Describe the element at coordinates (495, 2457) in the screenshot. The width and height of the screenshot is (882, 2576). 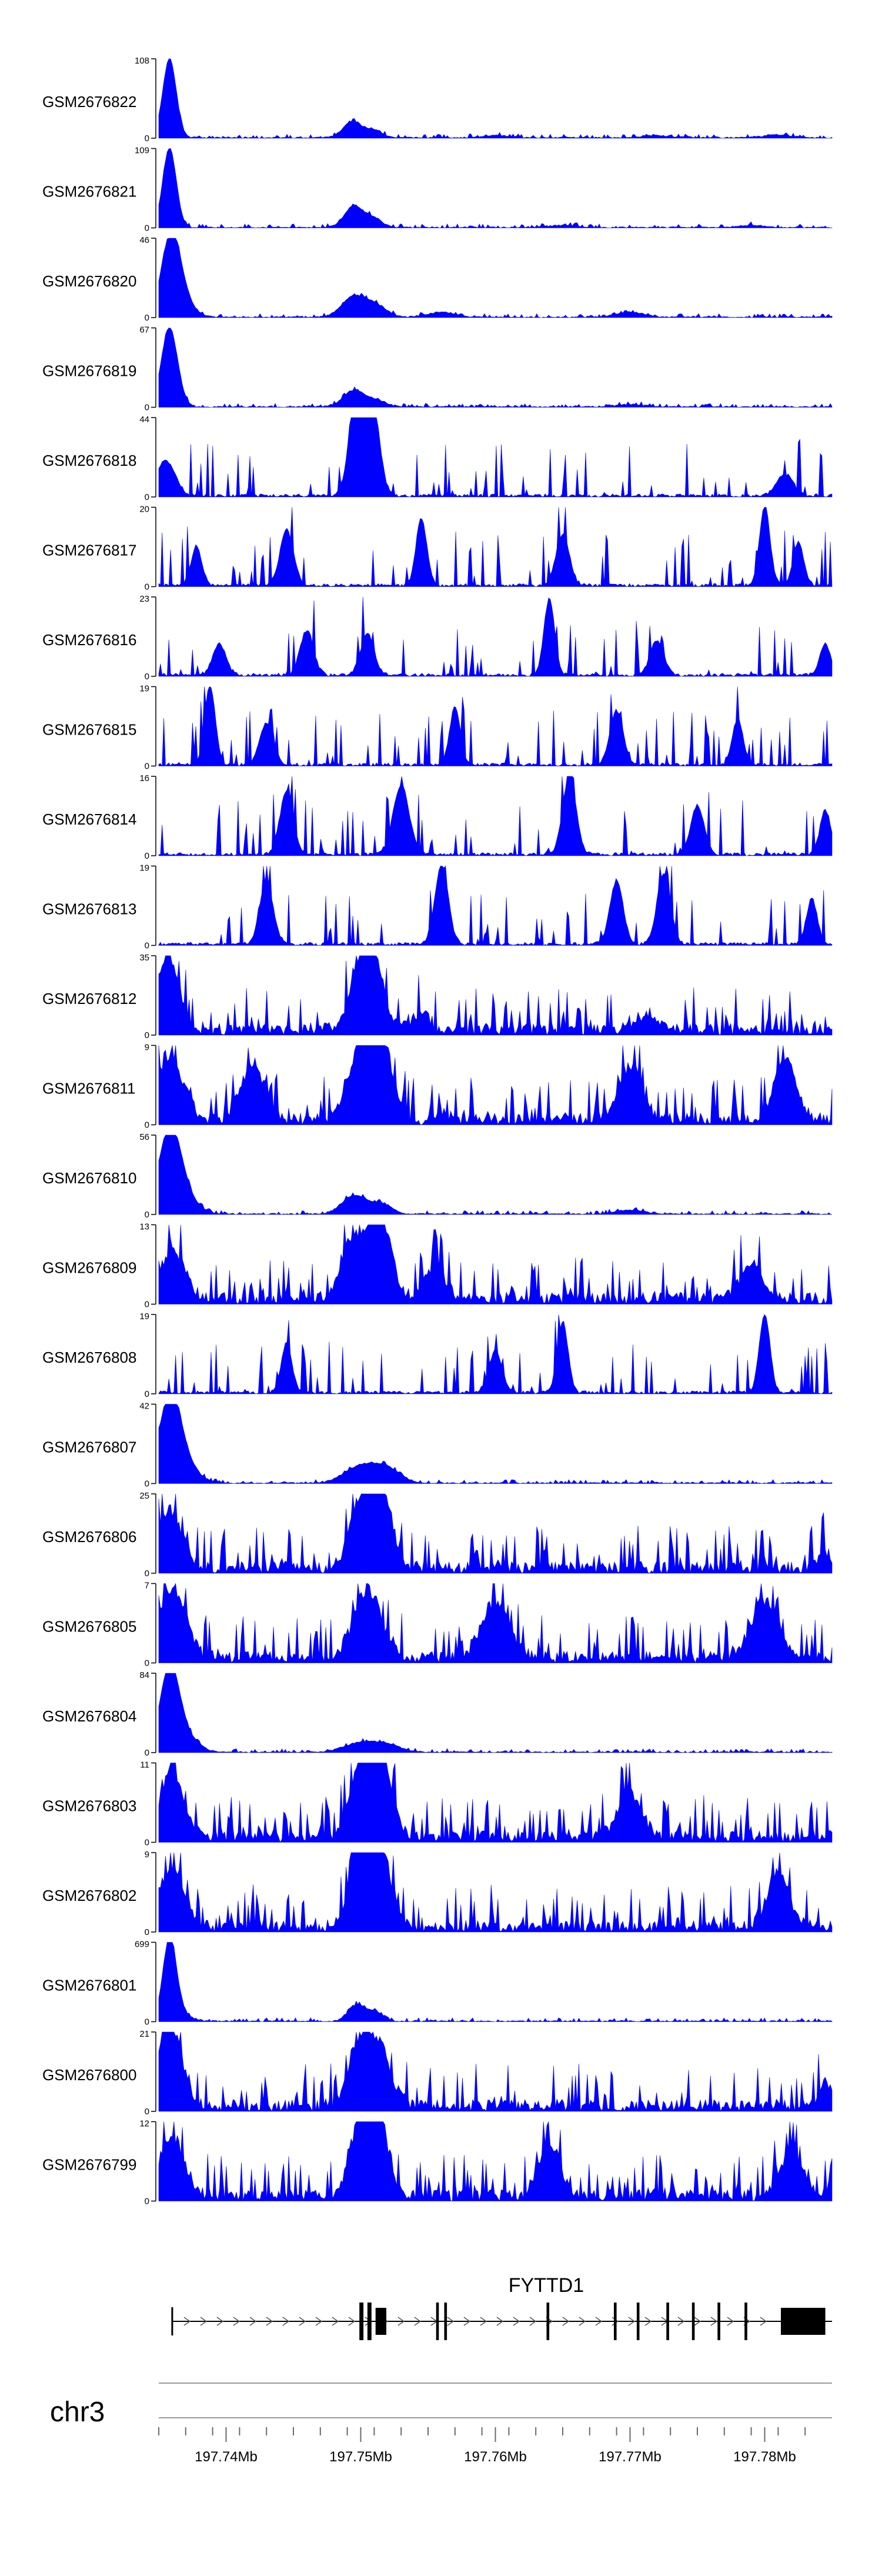
I see `coordinate-label: 197.76Mb` at that location.